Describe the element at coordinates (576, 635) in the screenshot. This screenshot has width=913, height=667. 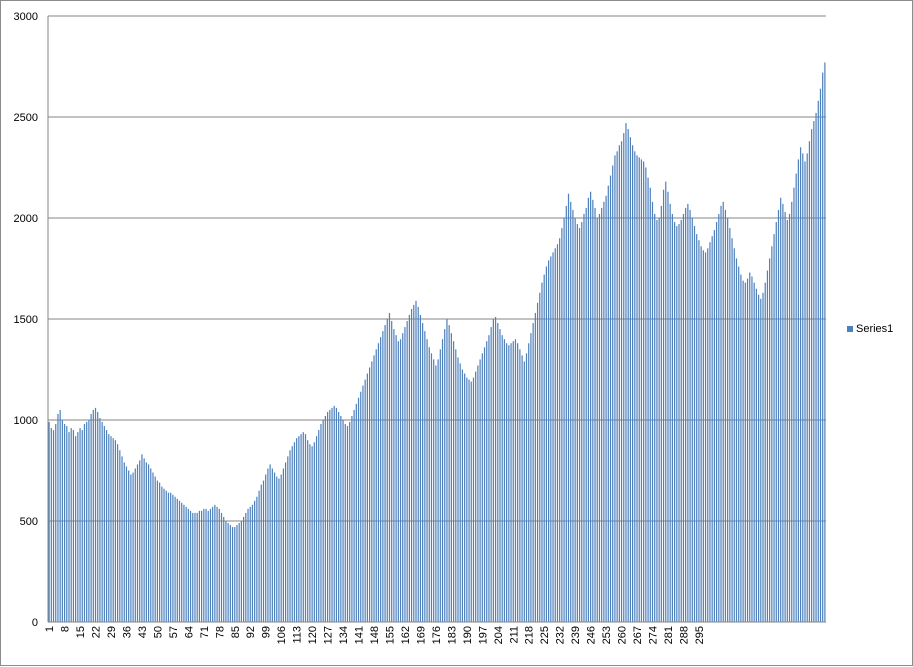
I see `x-tick-label: 239` at that location.